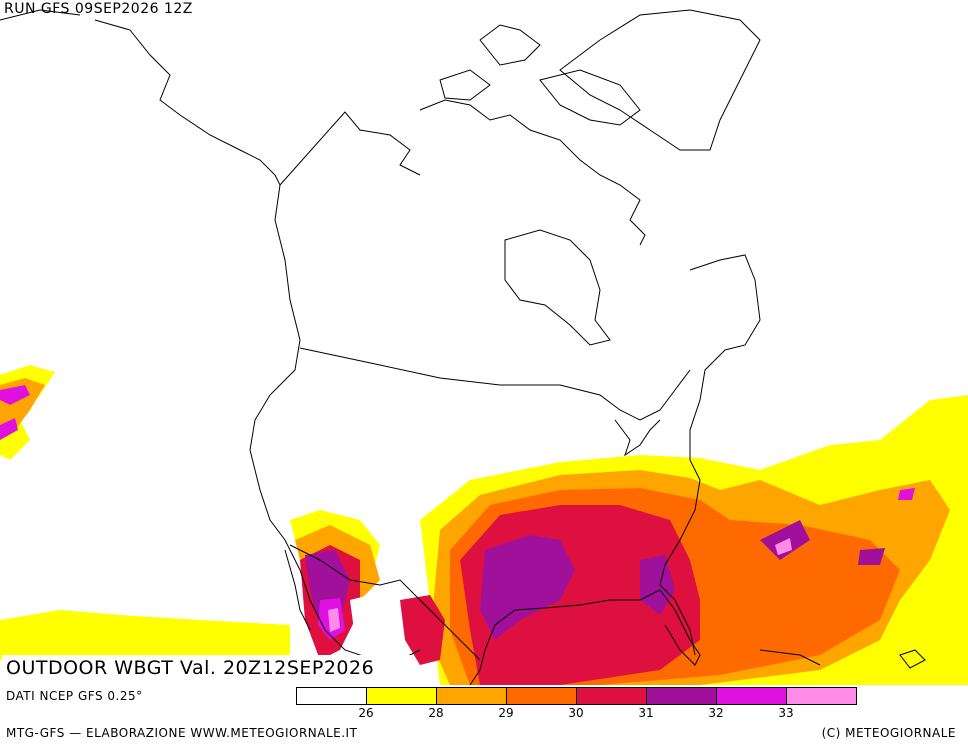 This screenshot has height=745, width=968. I want to click on legend-tick: 32, so click(716, 713).